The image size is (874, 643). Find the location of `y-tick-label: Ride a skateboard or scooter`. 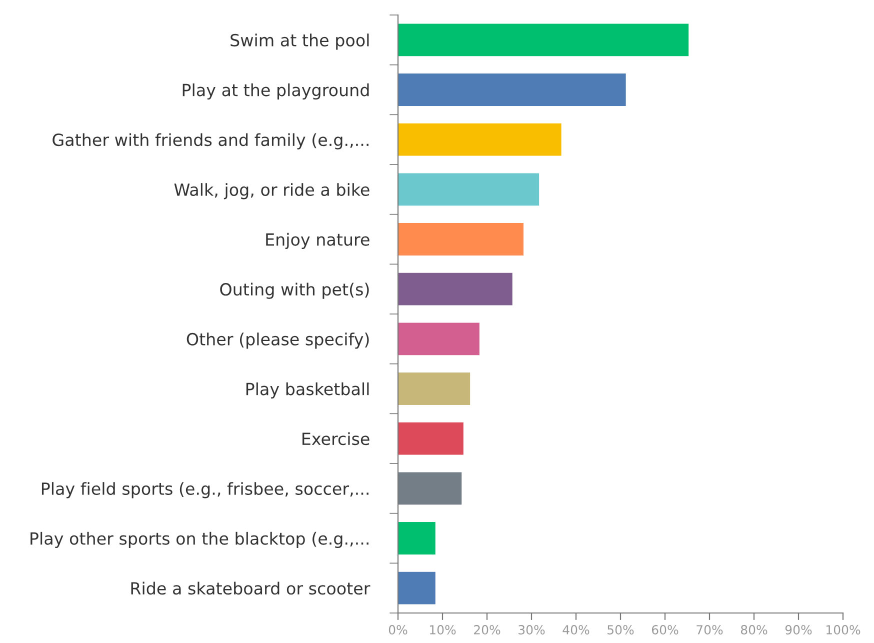

y-tick-label: Ride a skateboard or scooter is located at coordinates (250, 588).